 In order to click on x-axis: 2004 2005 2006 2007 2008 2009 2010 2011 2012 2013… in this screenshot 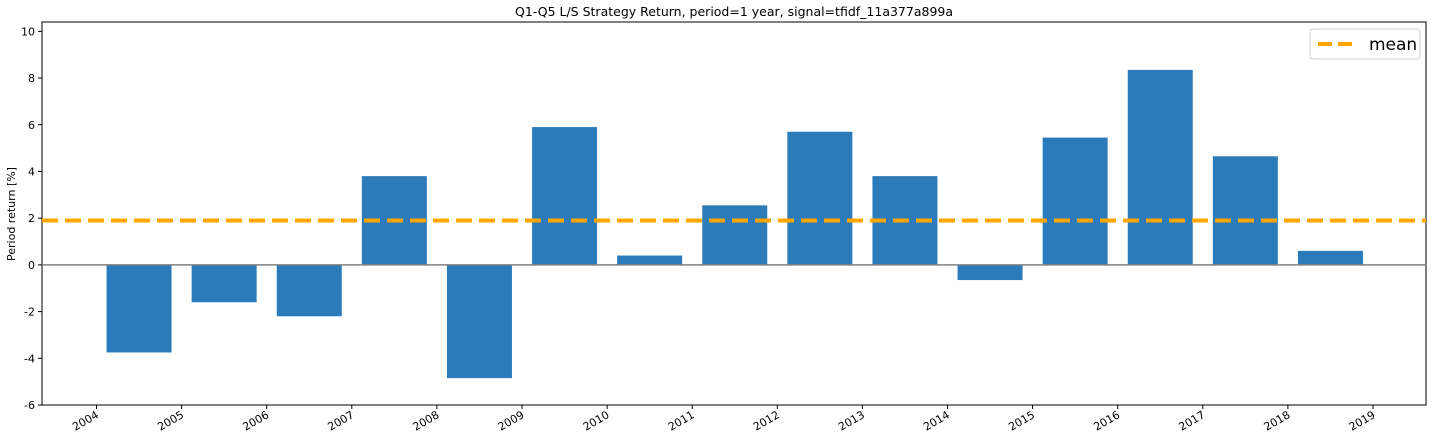, I will do `click(724, 419)`.